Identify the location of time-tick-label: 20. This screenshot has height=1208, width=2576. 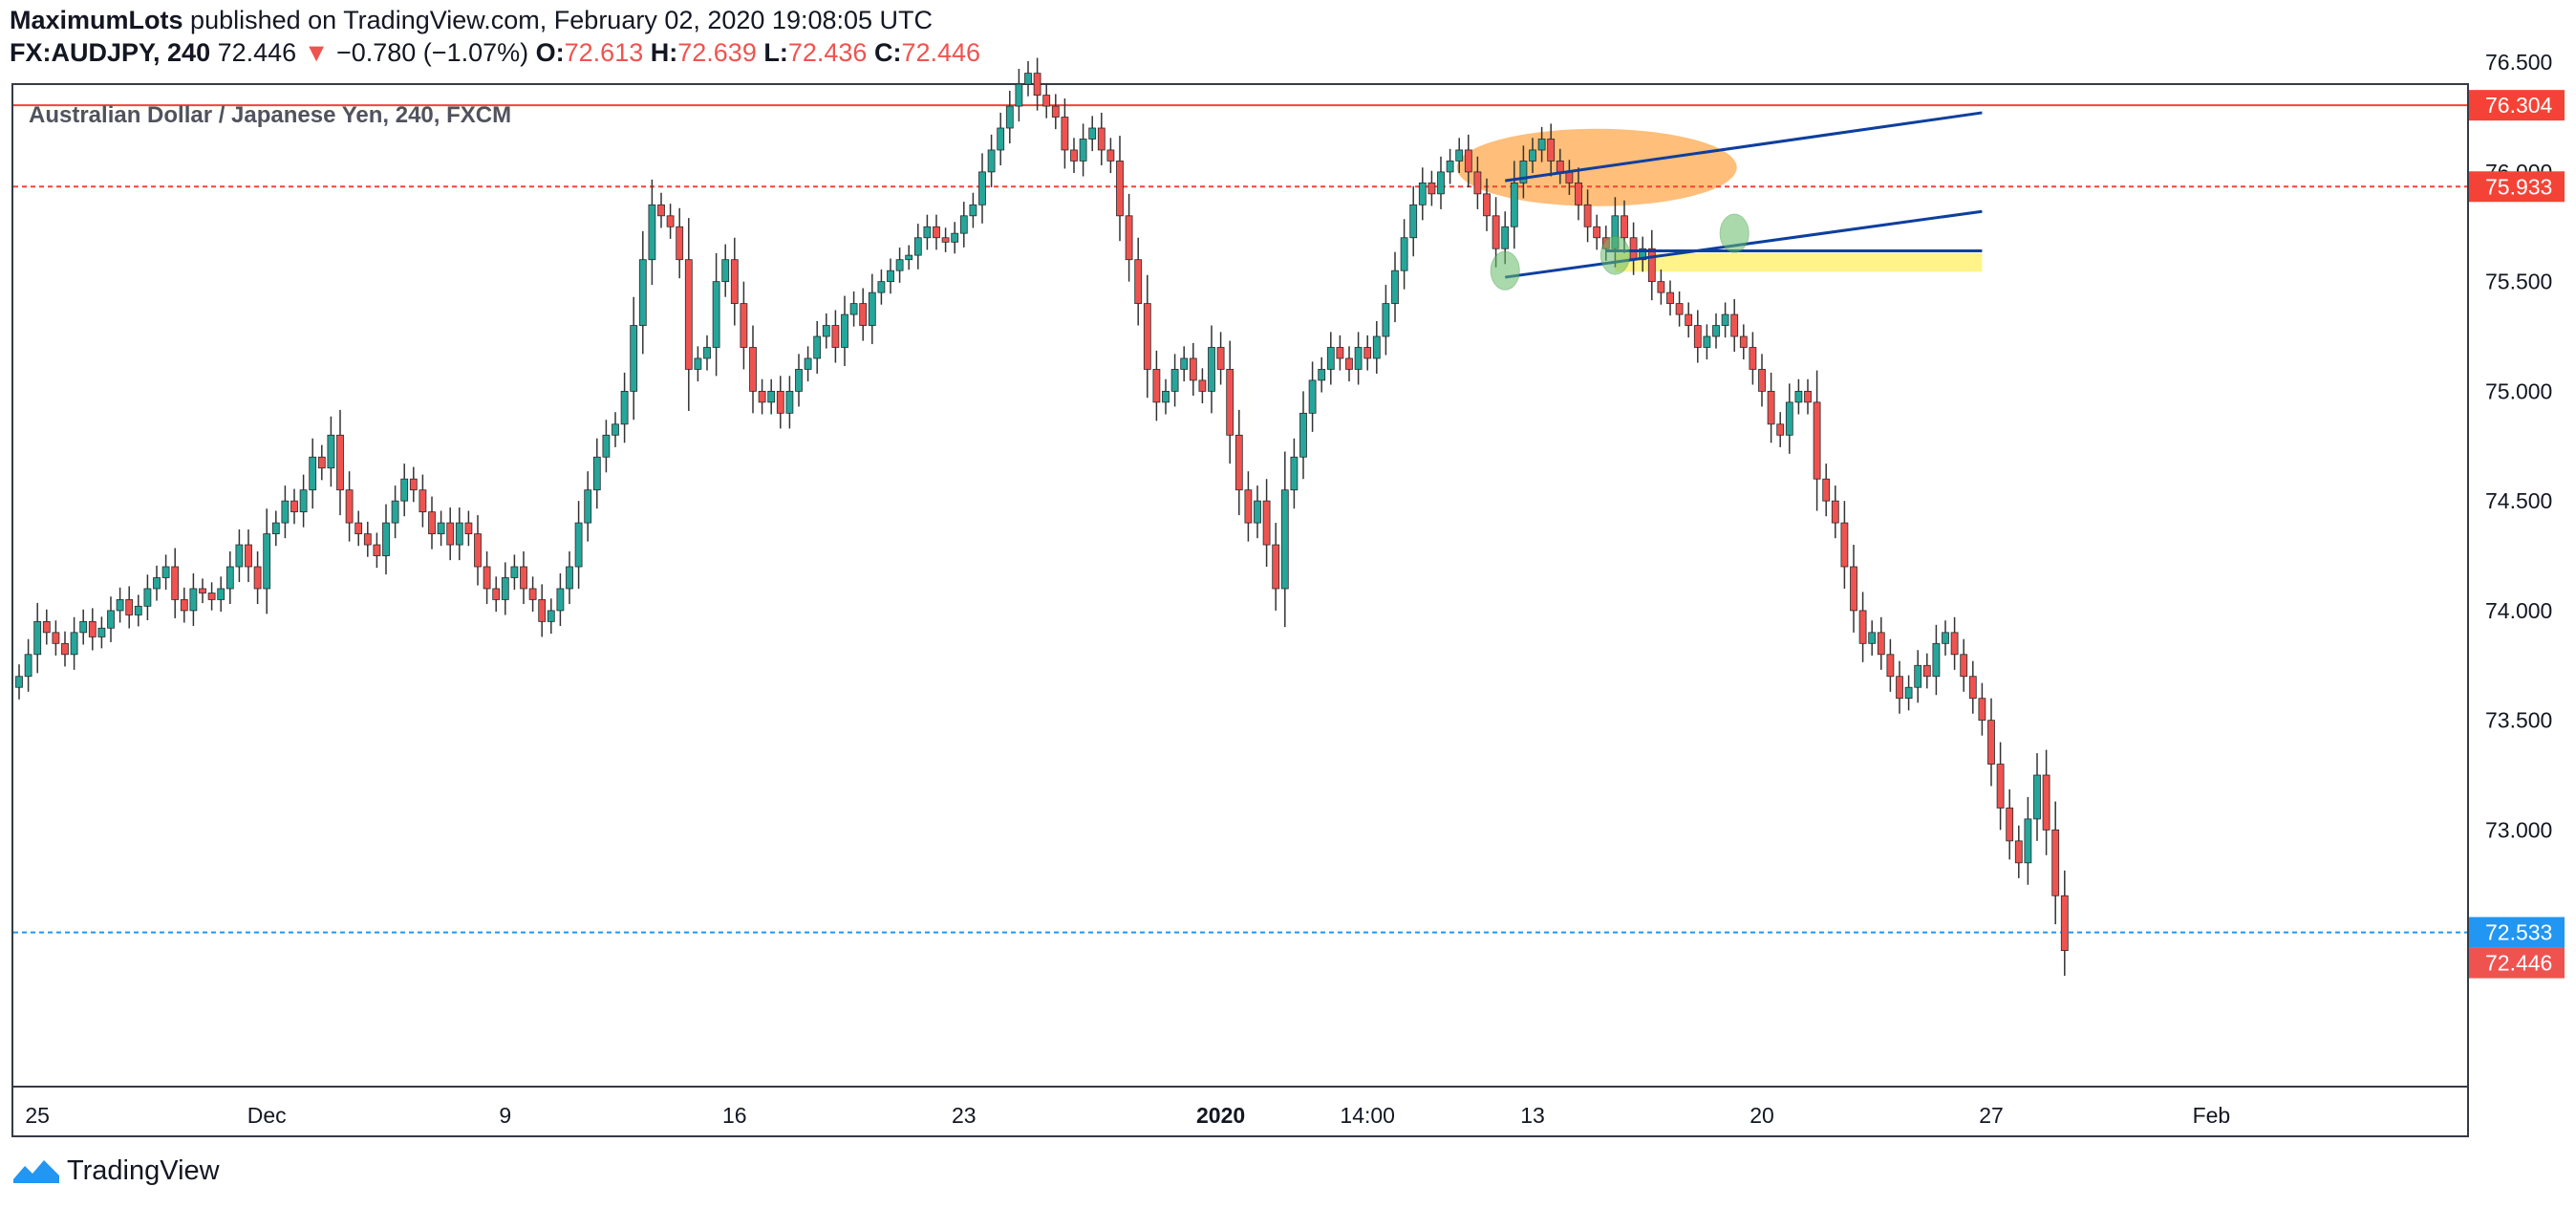
(1762, 1115).